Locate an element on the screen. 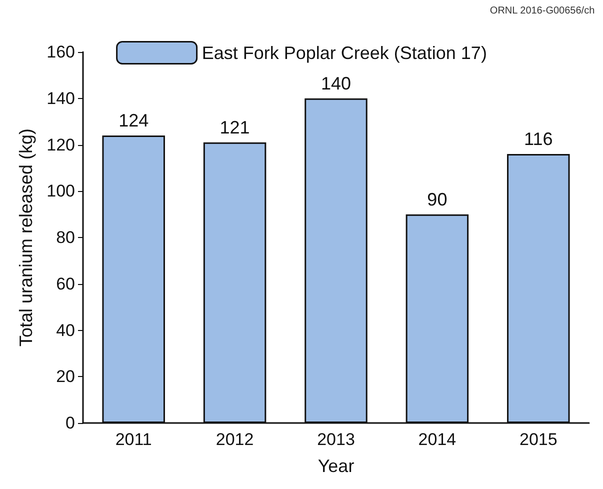  x-tick-label: 2011 is located at coordinates (133, 439).